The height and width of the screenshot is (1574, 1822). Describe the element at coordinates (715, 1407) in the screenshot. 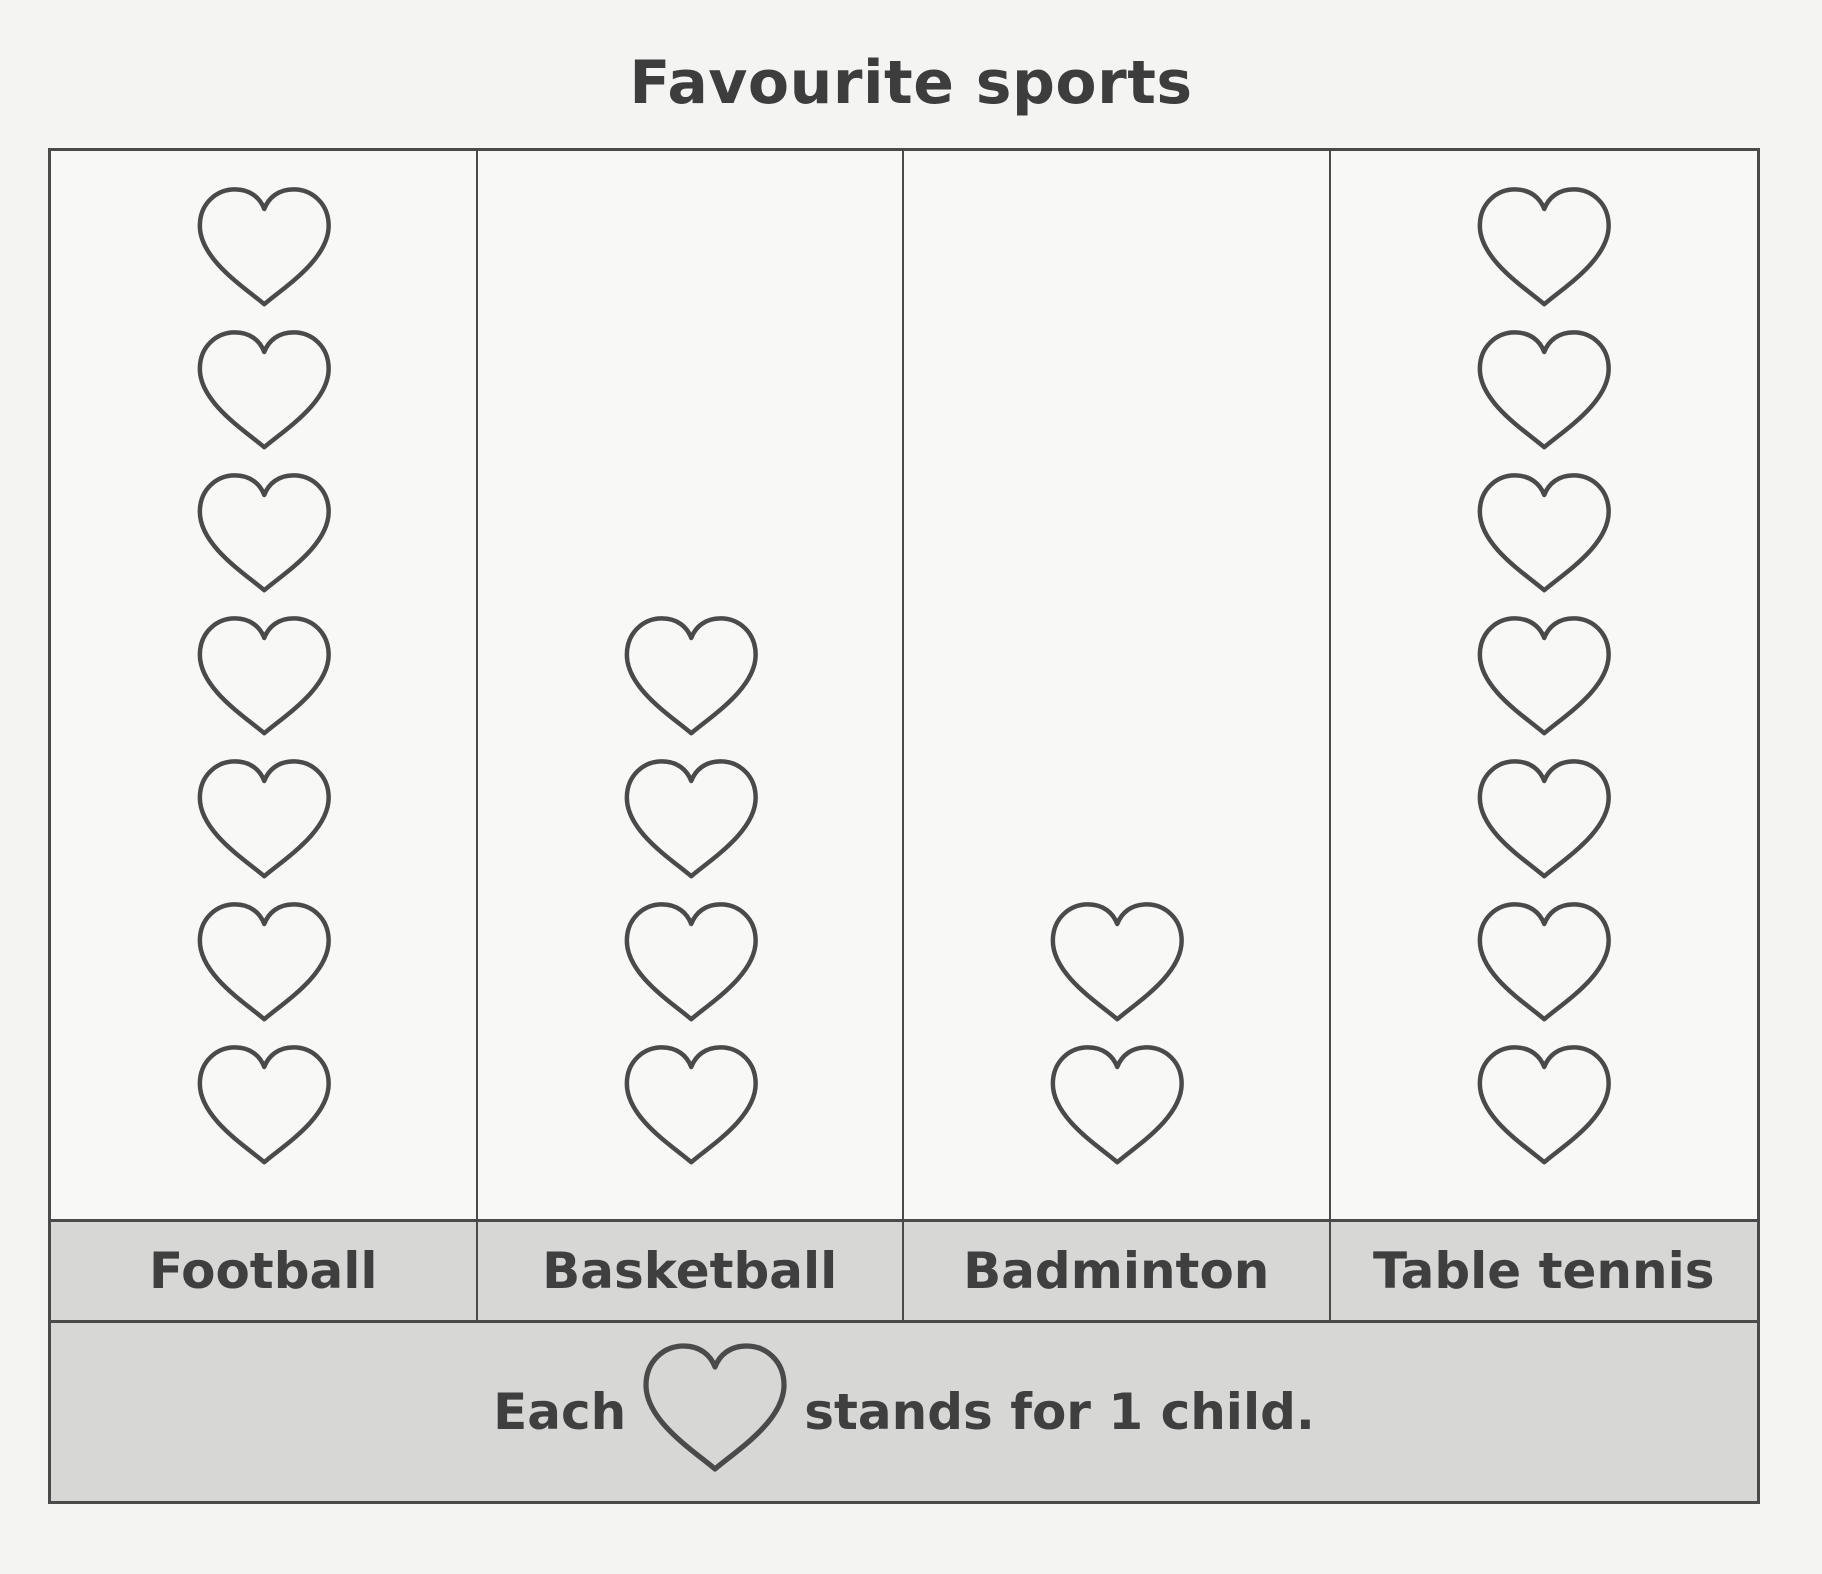

I see `key-heart-icon` at that location.